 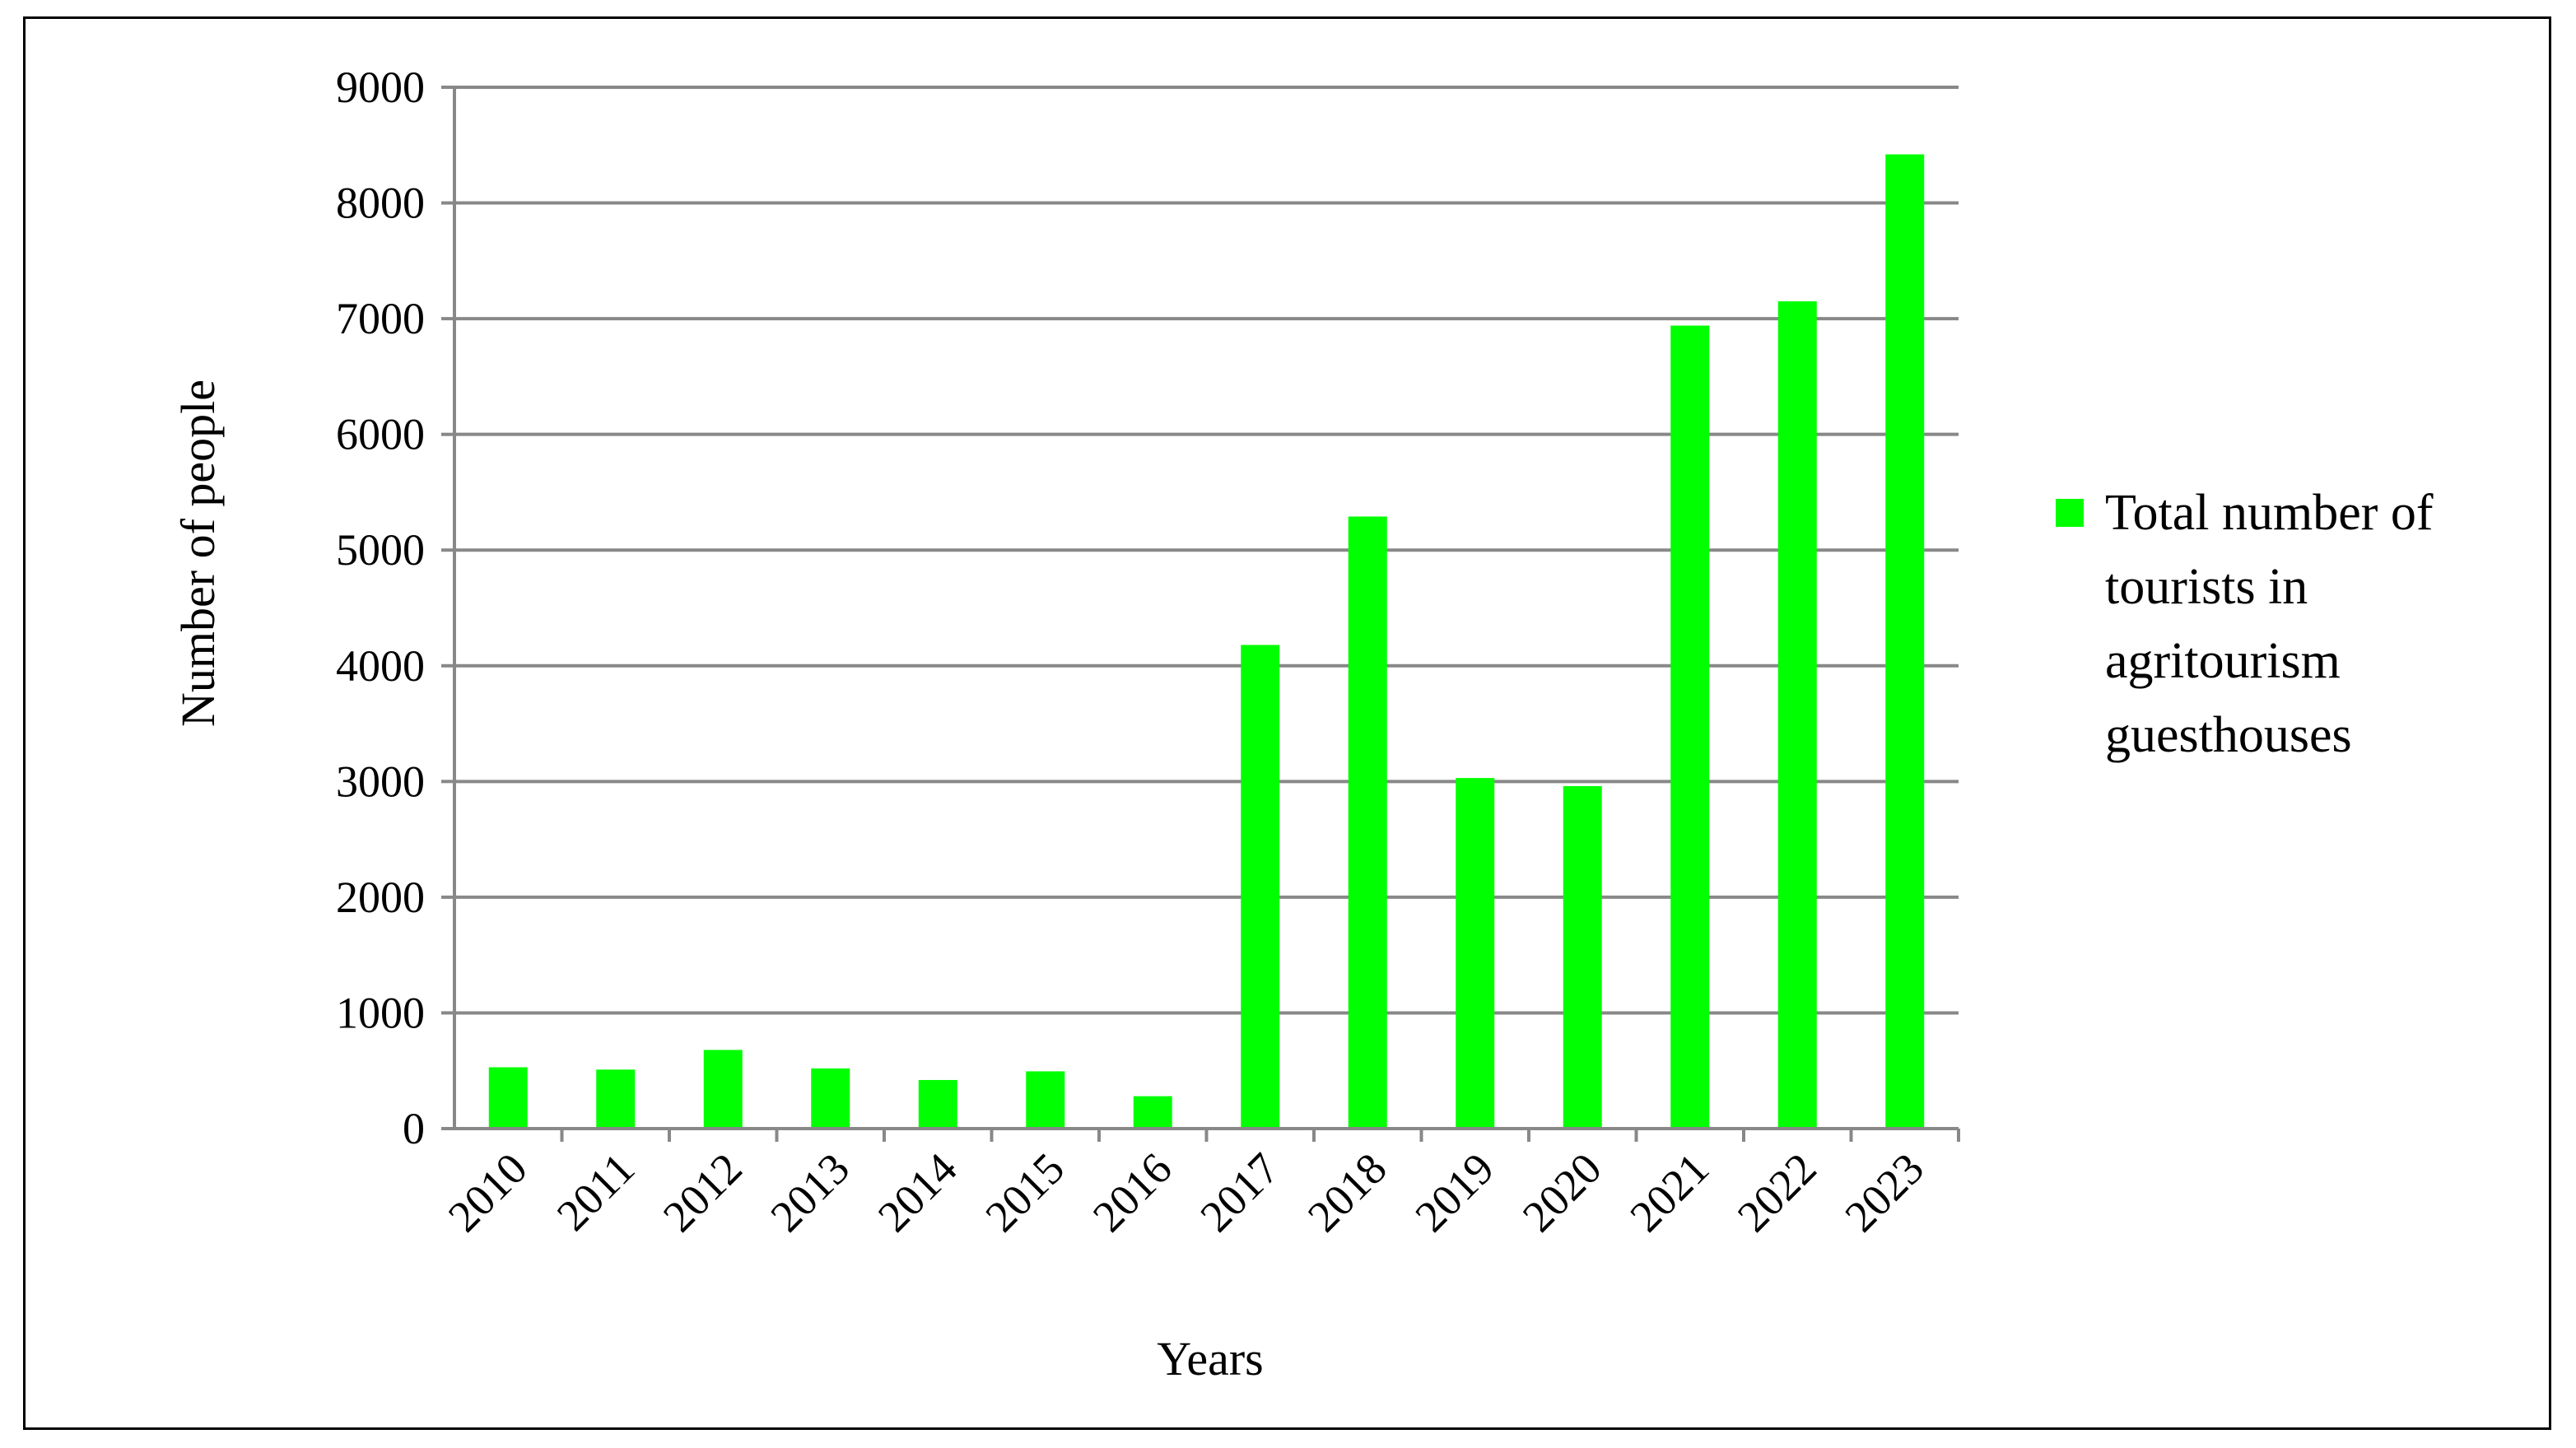 I want to click on y-tick-label: 7000, so click(x=380, y=318).